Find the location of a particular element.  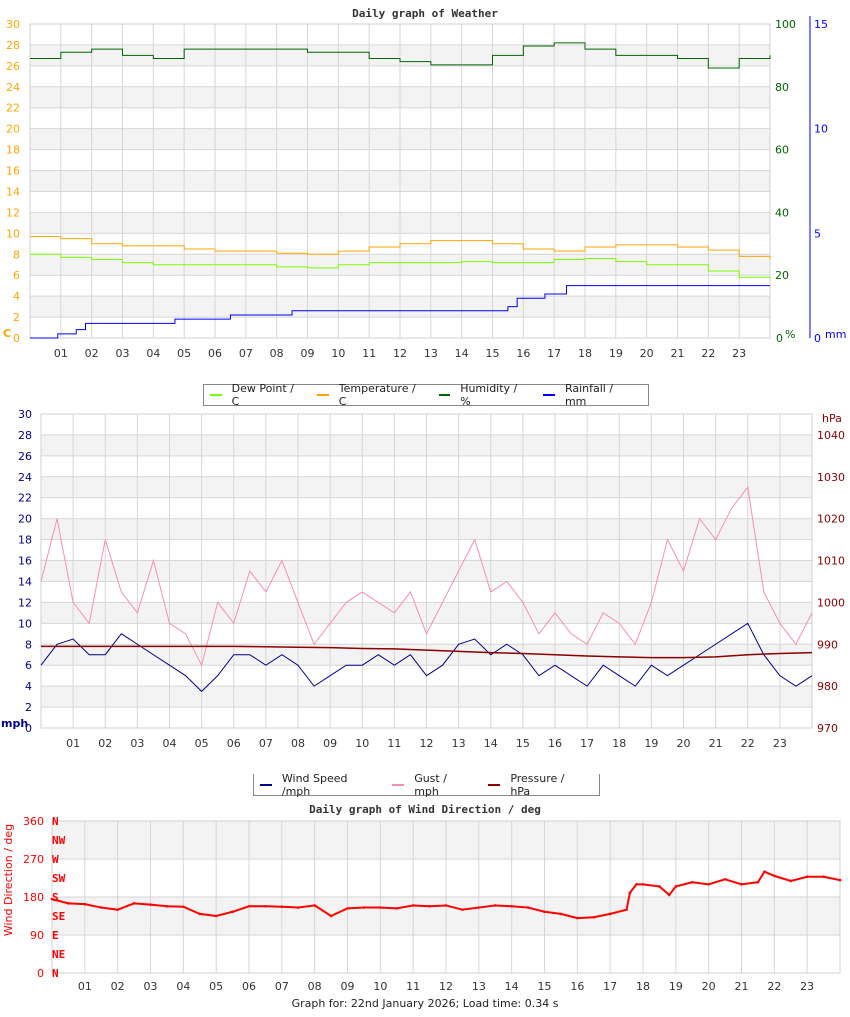

y-tick-label-left: 0 is located at coordinates (28, 728).